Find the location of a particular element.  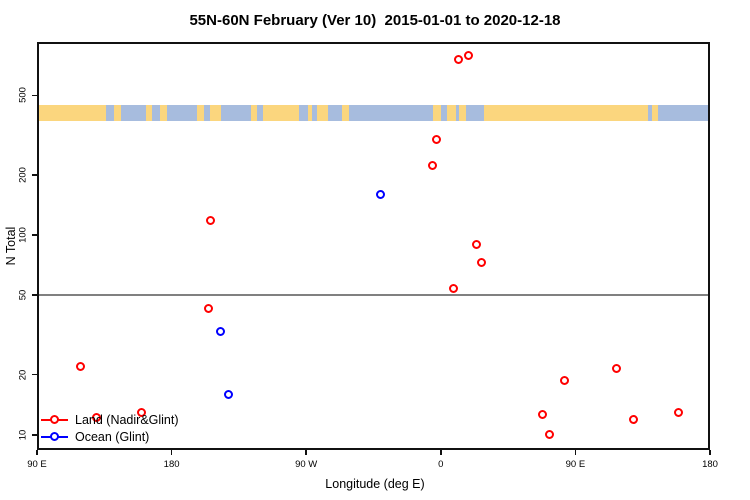

legend-marker-ocean-icon is located at coordinates (54, 436).